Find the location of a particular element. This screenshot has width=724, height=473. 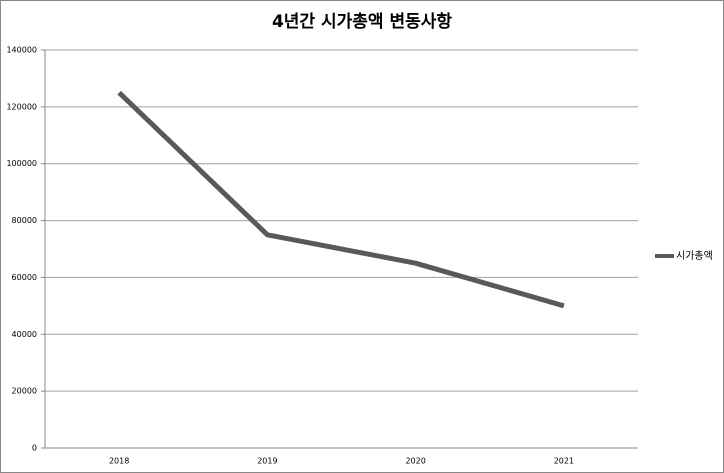

y-tick-label: 0 is located at coordinates (34, 448).